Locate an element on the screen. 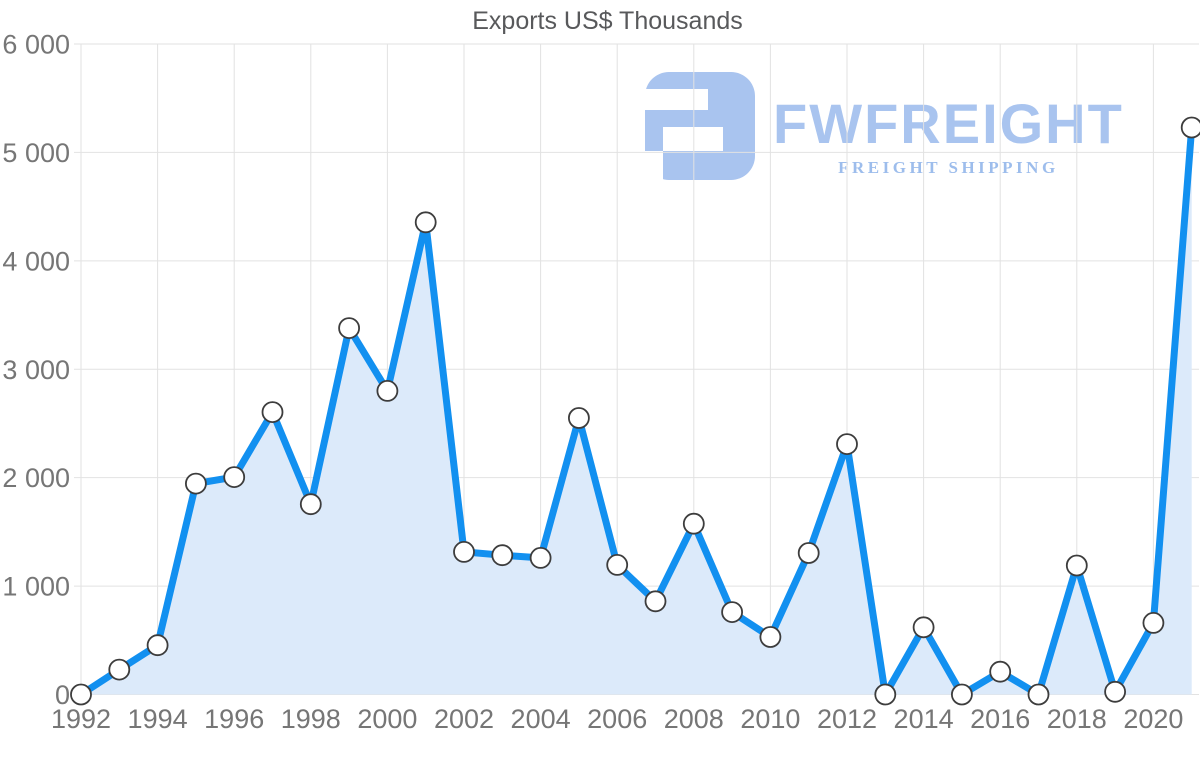  logo-text-block: FWFREIGHT FREIGHT SHIPPING is located at coordinates (948, 126).